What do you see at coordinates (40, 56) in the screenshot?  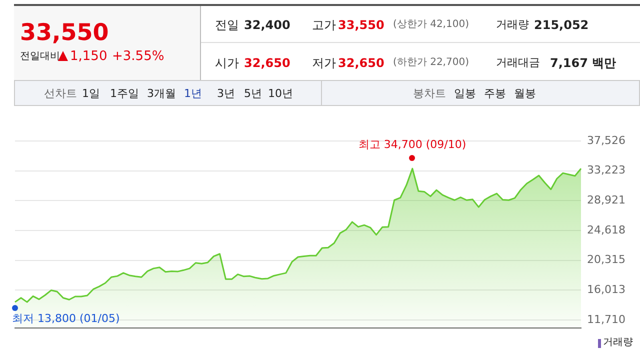 I see `text: 전일대비` at bounding box center [40, 56].